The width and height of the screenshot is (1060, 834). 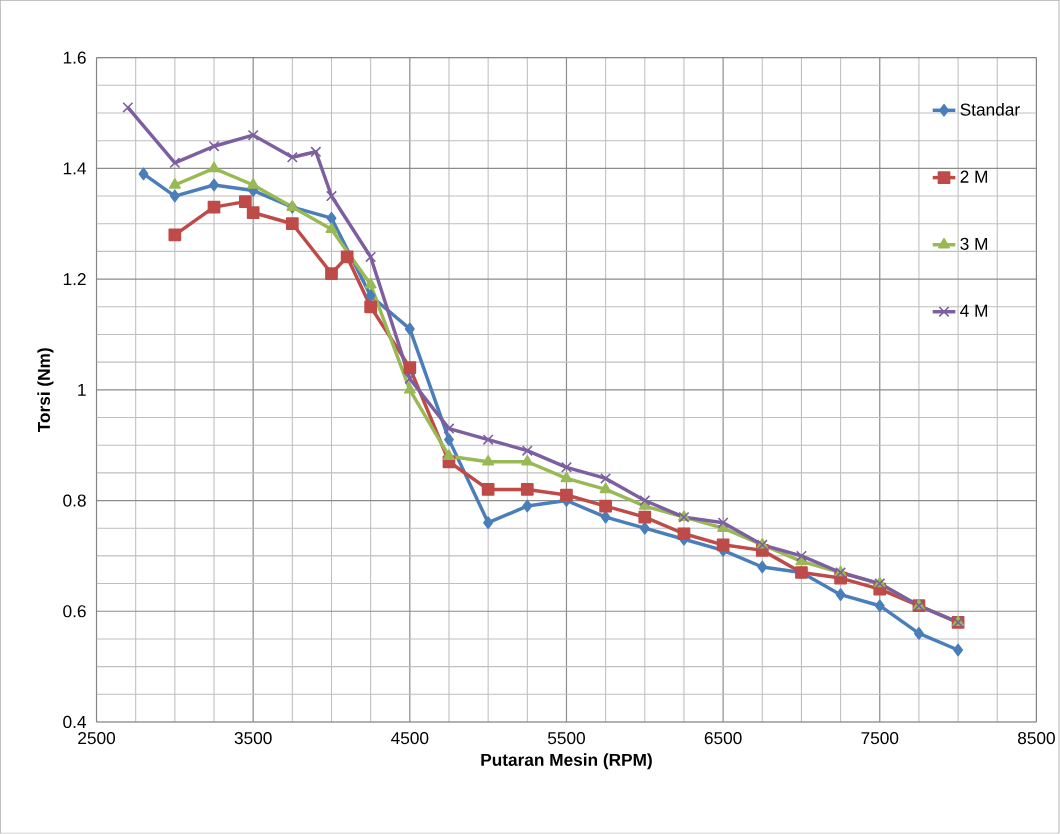 I want to click on legend-label: Standar, so click(x=990, y=109).